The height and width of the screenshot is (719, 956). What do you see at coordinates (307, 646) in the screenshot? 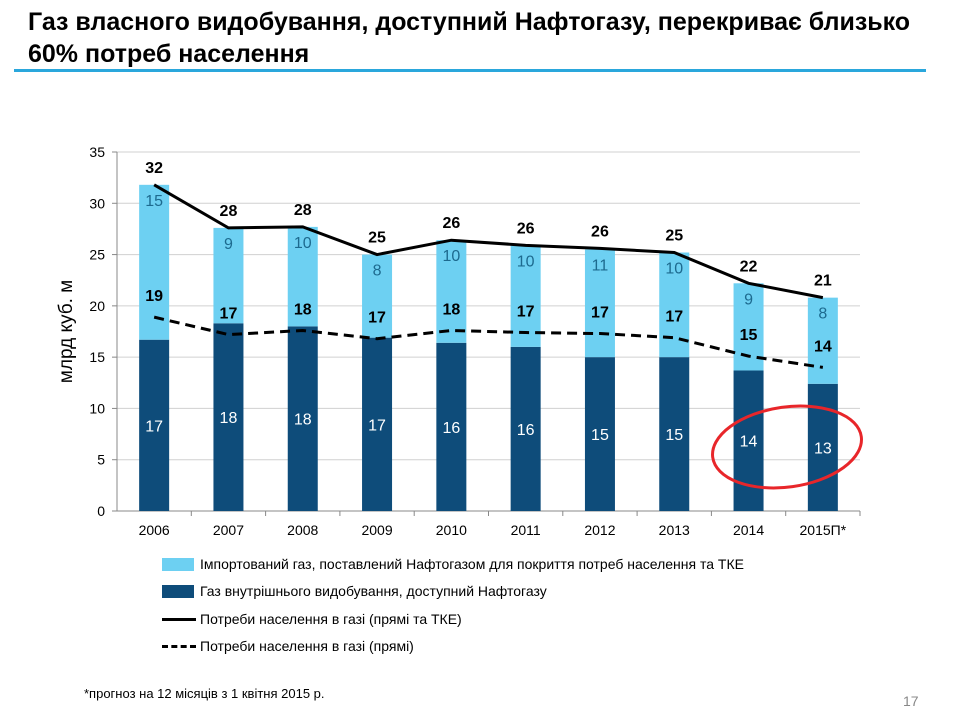
I see `legend-label: Потреби населення в газі (прямі)` at bounding box center [307, 646].